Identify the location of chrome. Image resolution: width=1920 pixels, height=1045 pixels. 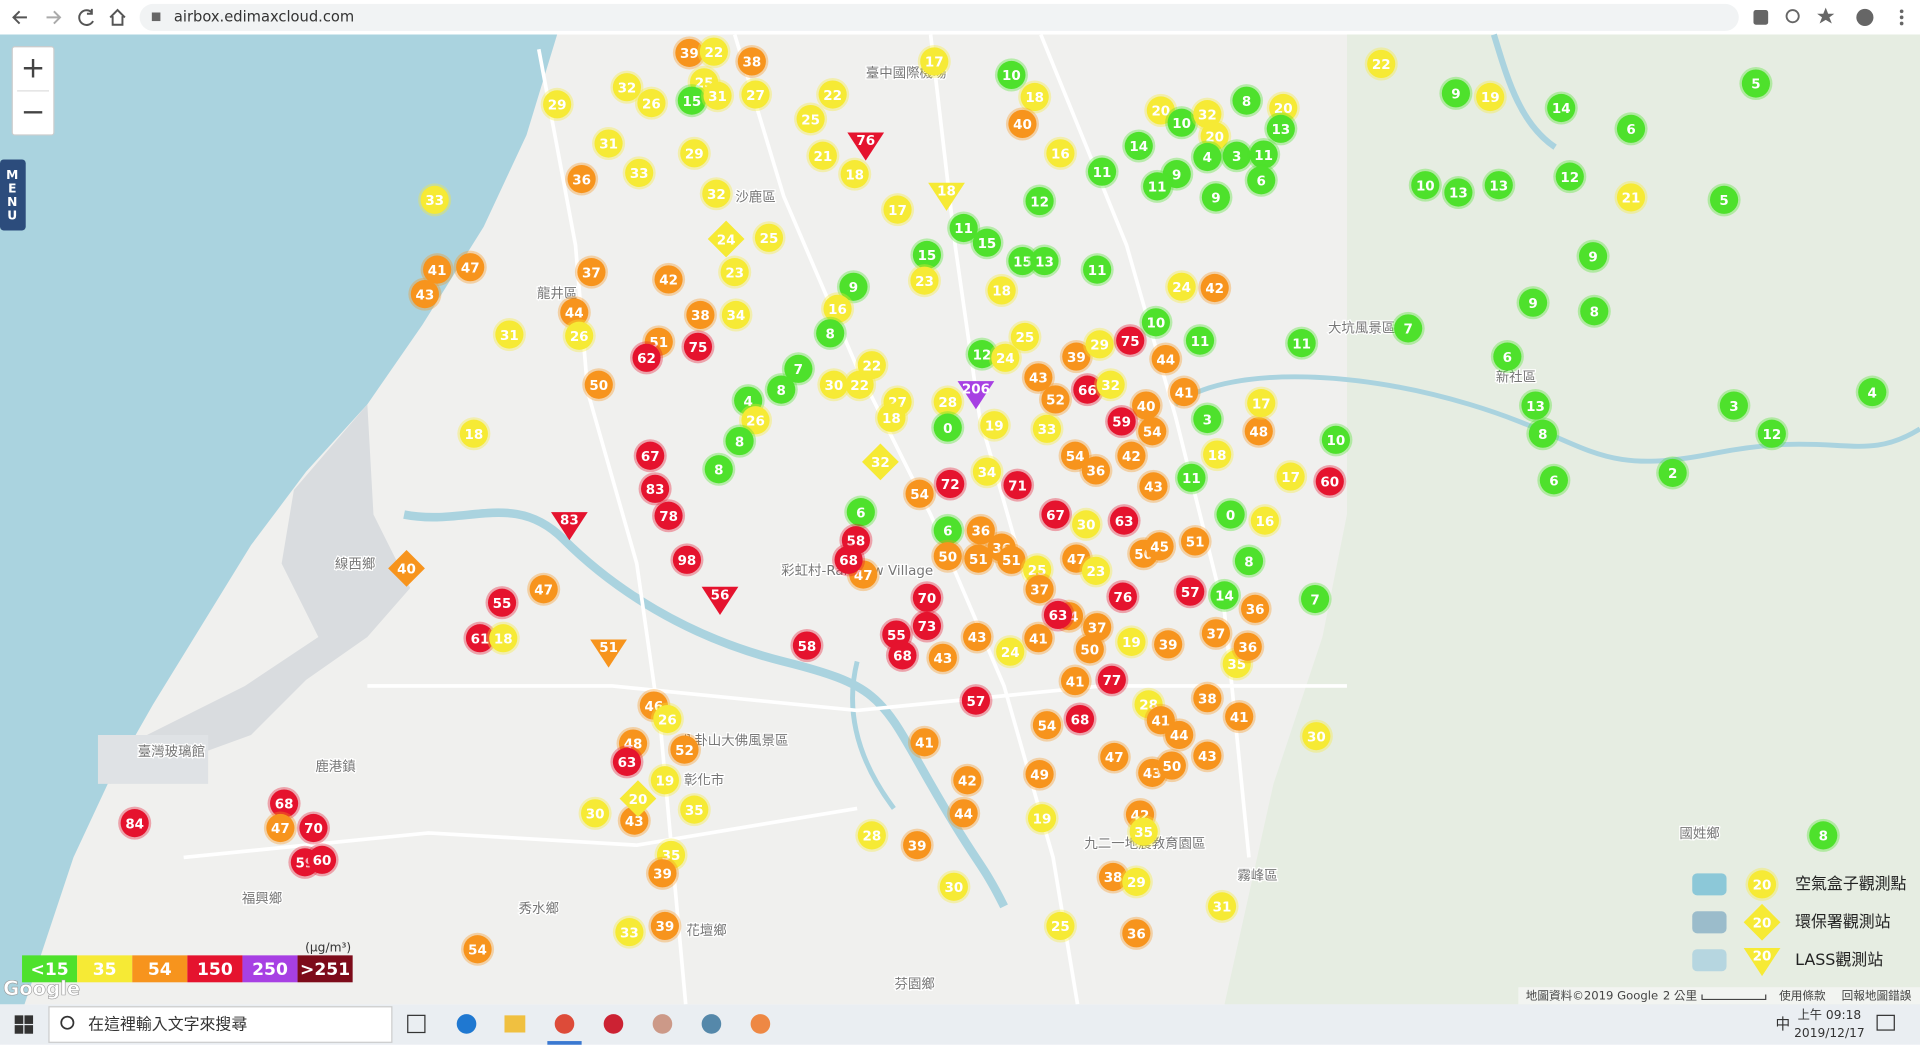
(564, 1024).